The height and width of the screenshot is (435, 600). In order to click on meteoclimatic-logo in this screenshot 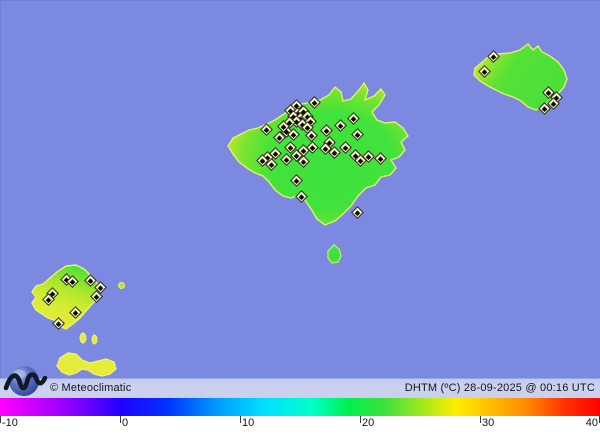, I will do `click(25, 379)`.